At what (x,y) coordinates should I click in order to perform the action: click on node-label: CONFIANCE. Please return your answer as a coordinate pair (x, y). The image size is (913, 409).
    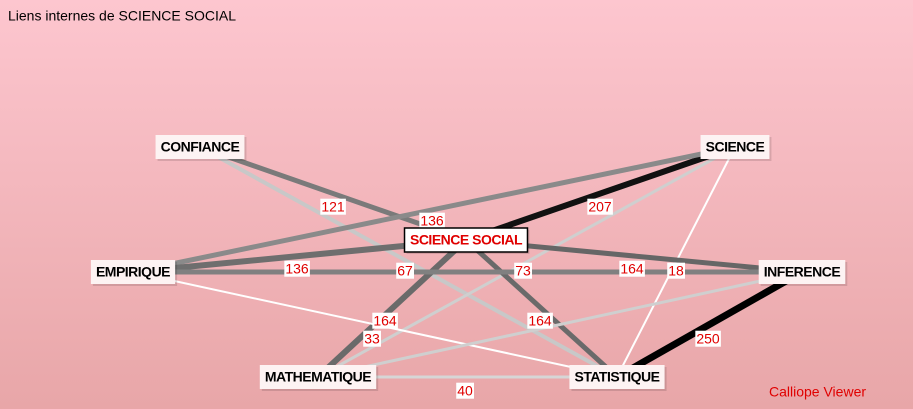
    Looking at the image, I should click on (200, 147).